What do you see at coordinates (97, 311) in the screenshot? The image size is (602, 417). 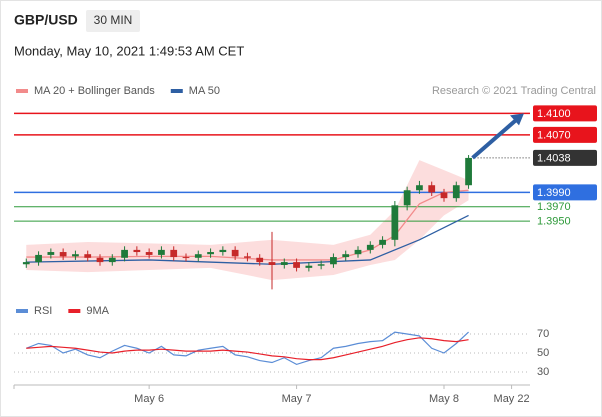 I see `legend-label: 9MA` at bounding box center [97, 311].